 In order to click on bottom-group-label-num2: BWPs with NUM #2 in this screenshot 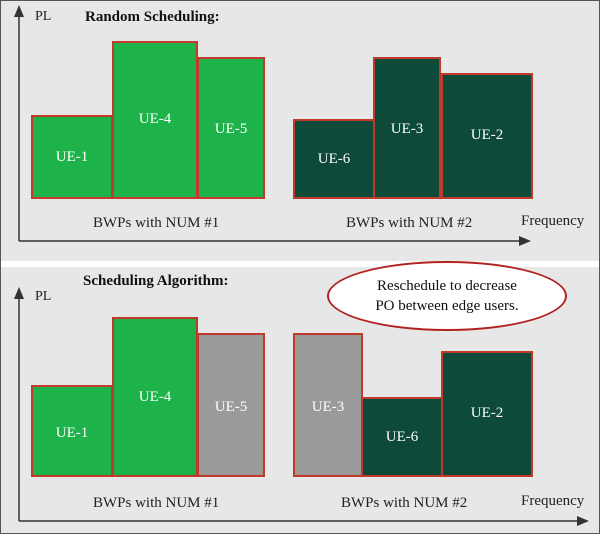, I will do `click(404, 503)`.